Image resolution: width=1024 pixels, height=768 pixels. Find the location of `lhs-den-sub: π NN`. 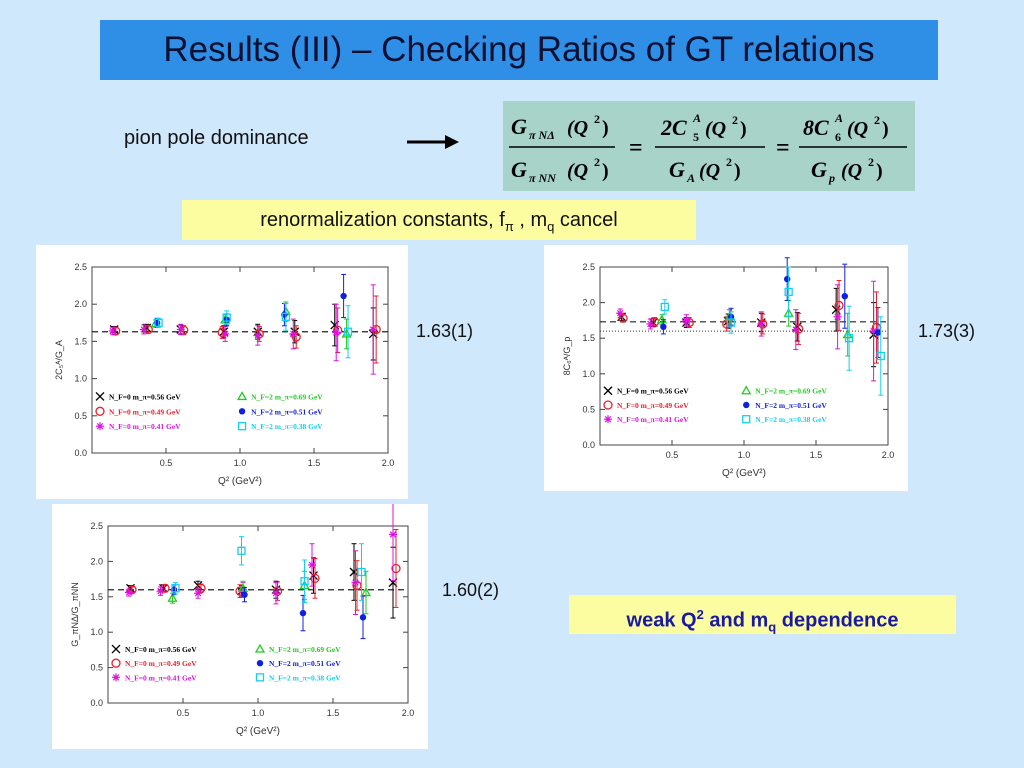

lhs-den-sub: π NN is located at coordinates (543, 178).